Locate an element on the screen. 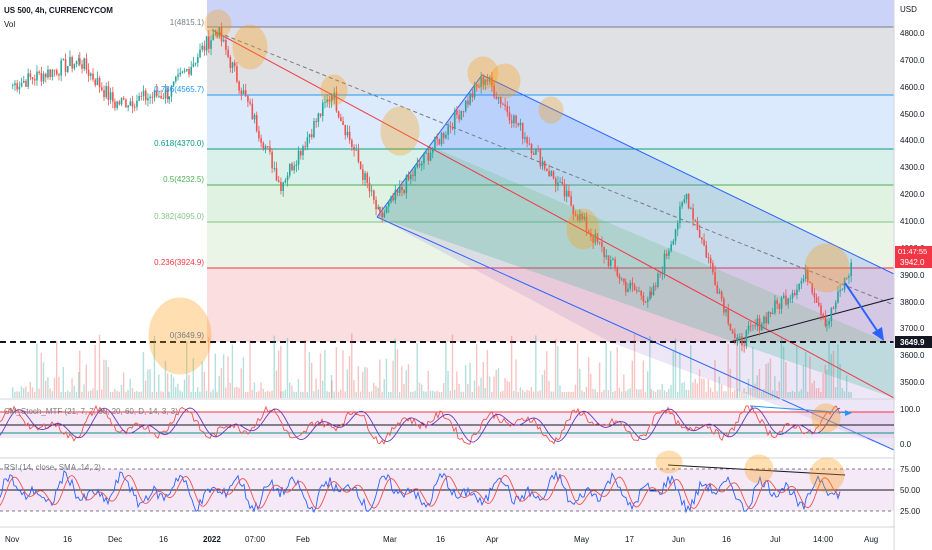 This screenshot has height=550, width=932. rsi-indicator-pane: RSI (14, close, SMA, 14, 2) is located at coordinates (447, 482).